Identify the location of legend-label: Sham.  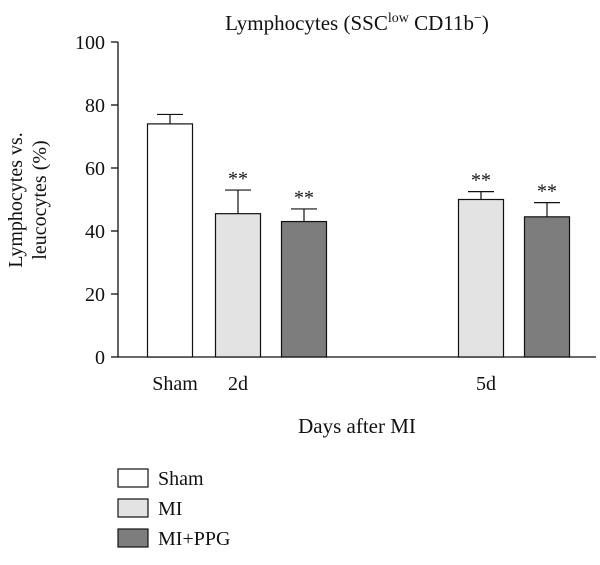
(181, 479).